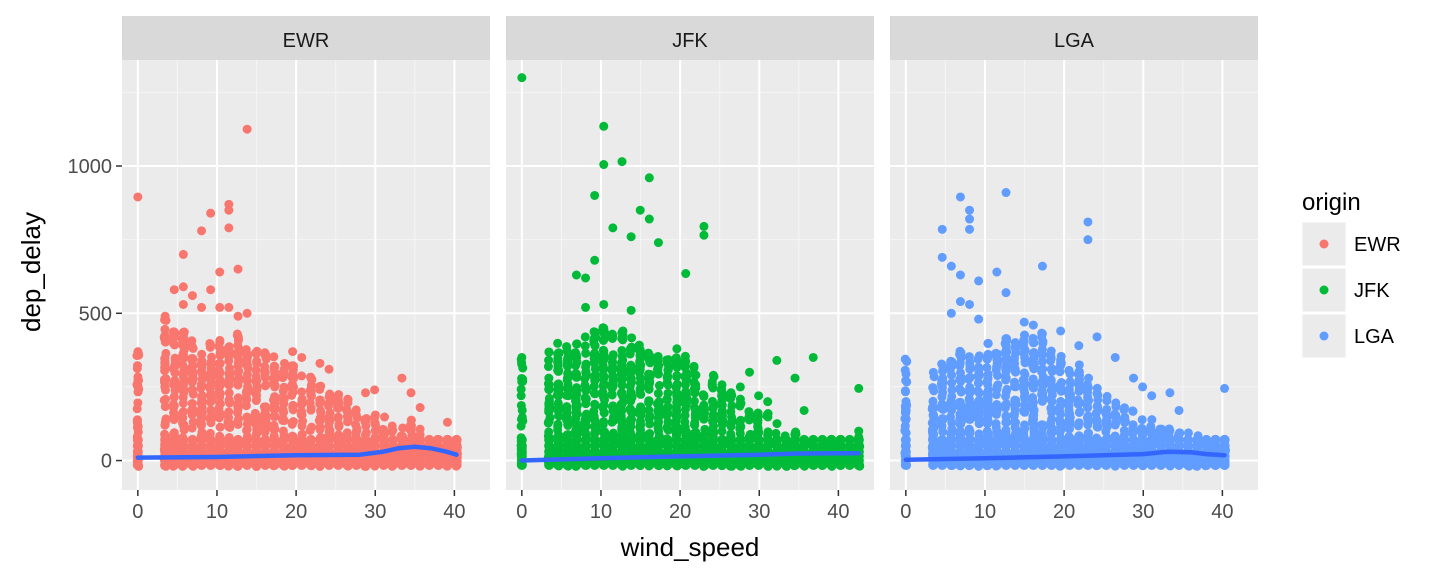  I want to click on x-tick-label: 10, so click(601, 512).